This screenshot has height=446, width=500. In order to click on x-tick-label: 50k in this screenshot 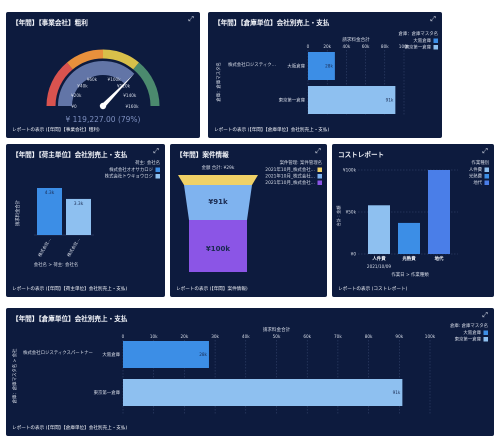, I will do `click(277, 336)`.